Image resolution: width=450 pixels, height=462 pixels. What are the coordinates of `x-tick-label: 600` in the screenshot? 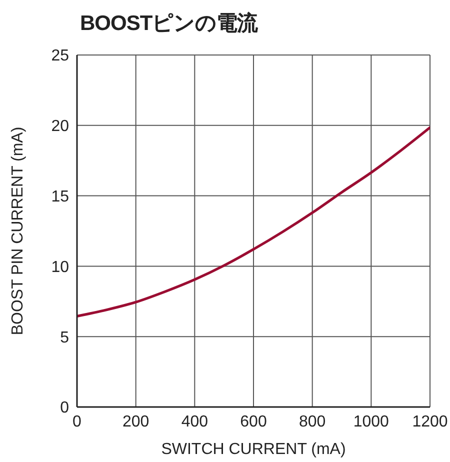 It's located at (253, 421).